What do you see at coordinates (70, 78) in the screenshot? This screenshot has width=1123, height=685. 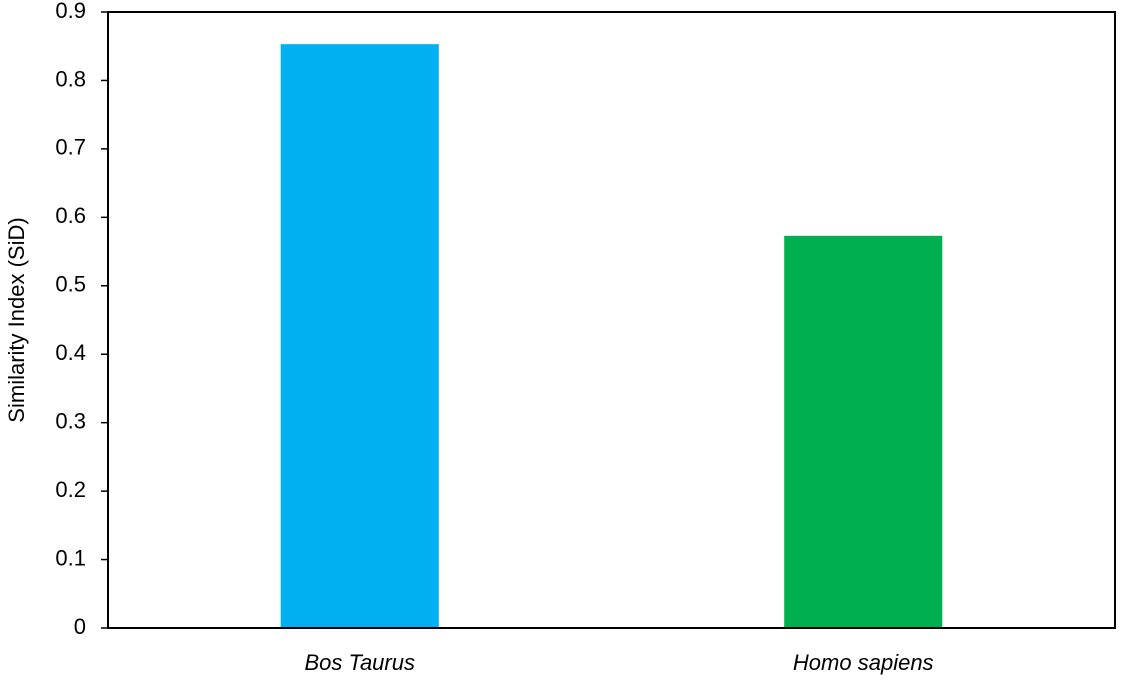 I see `y-tick-label: 0.8` at bounding box center [70, 78].